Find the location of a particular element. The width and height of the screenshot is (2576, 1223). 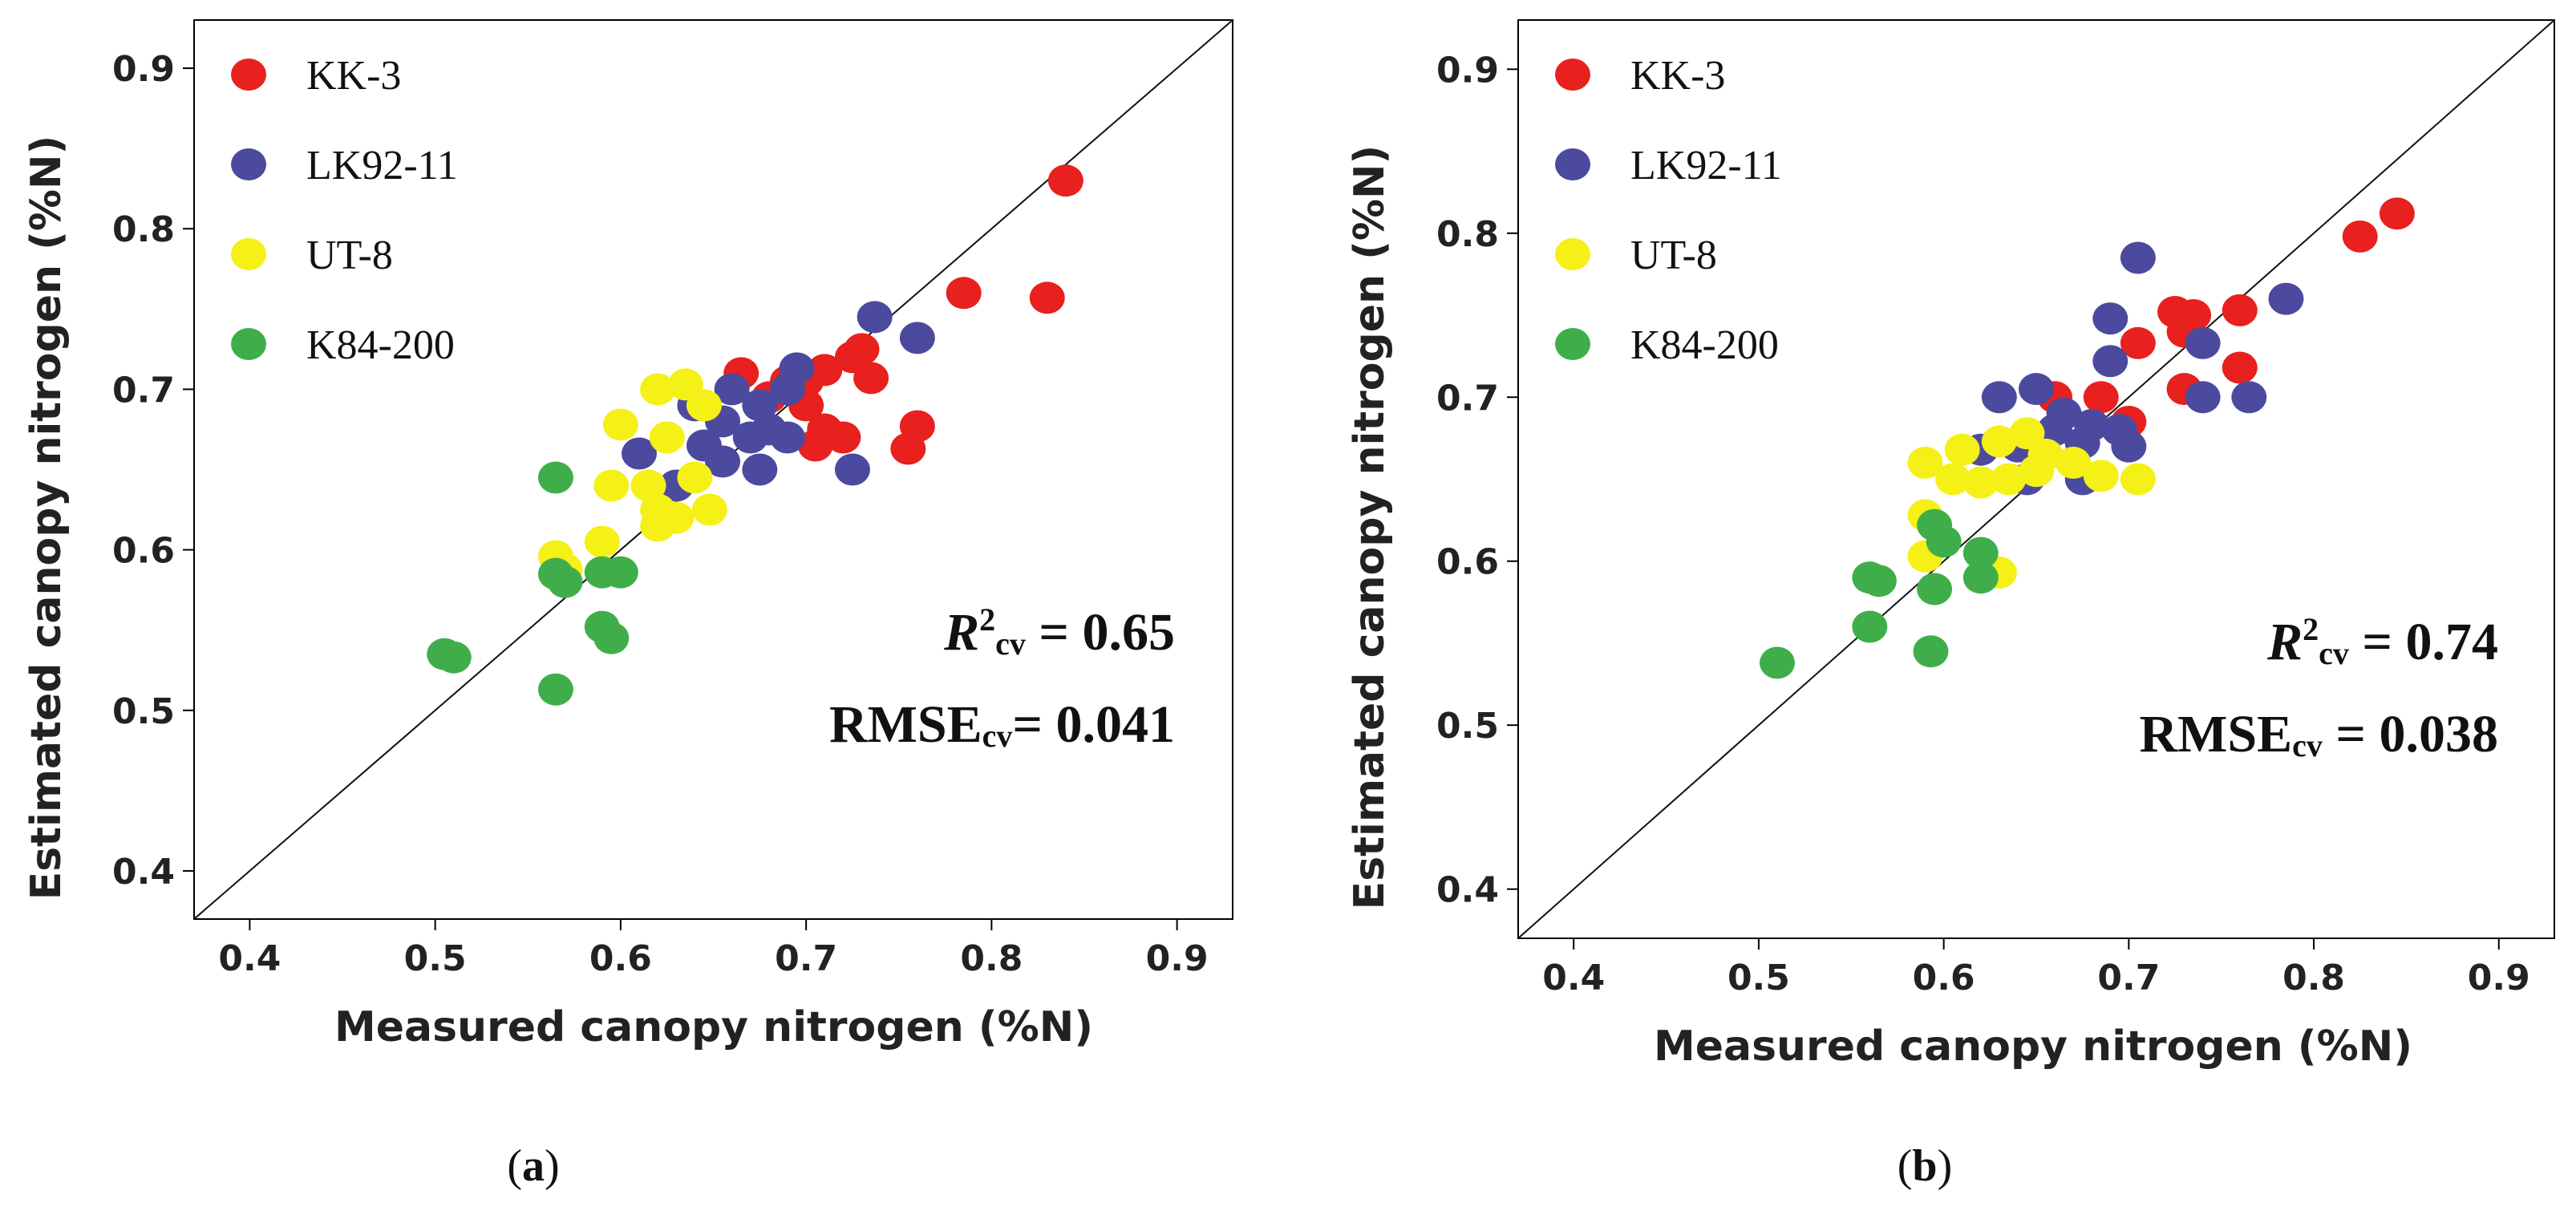

chart-a-r2-value: = 0.65 is located at coordinates (1100, 632).